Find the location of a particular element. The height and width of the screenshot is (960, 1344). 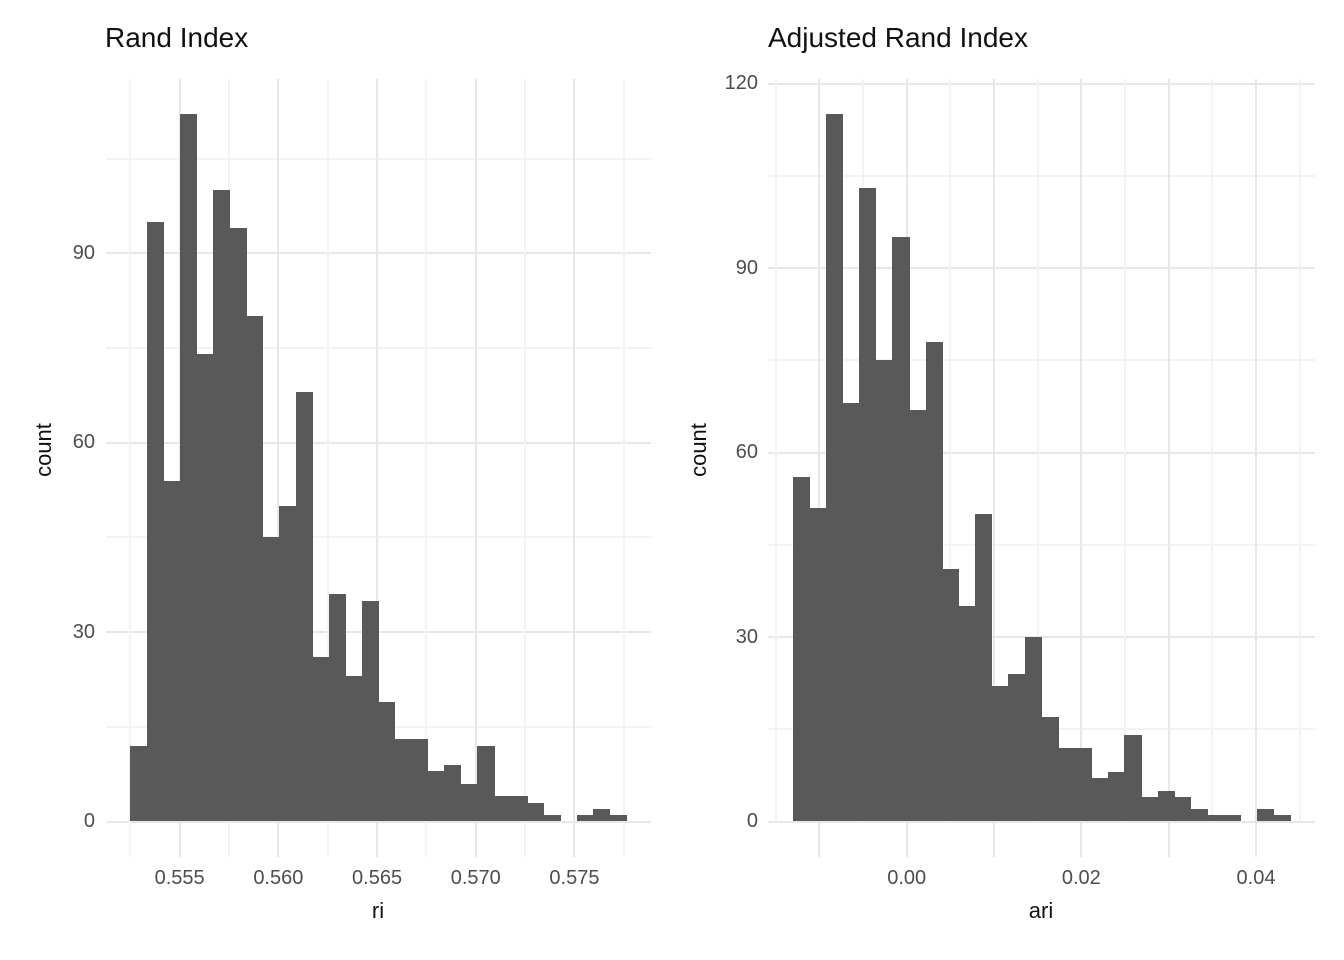

x-axis-title-ari: ari is located at coordinates (1041, 910).